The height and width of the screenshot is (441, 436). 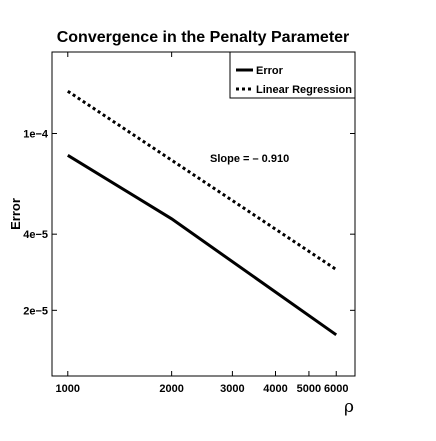 I want to click on x-tick-label: 3000, so click(x=232, y=389).